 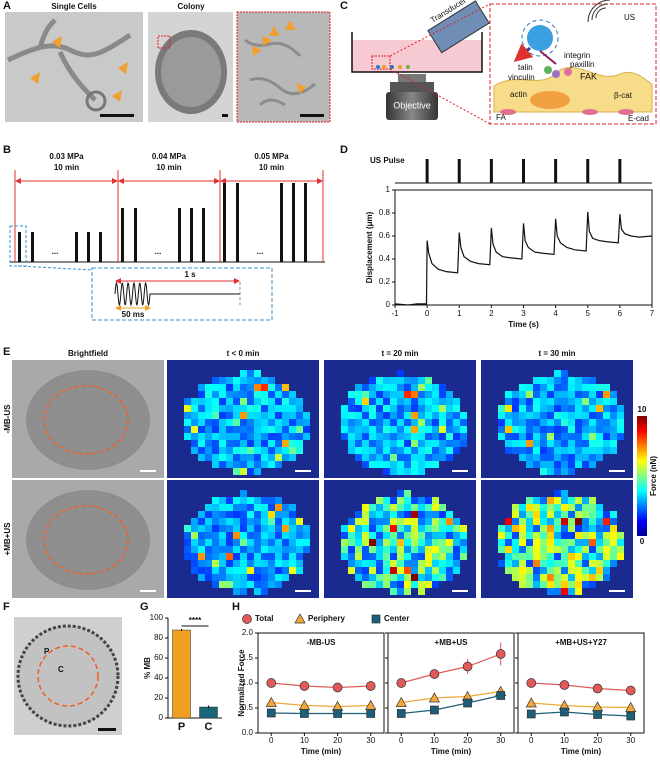 What do you see at coordinates (642, 476) in the screenshot?
I see `colorbar` at bounding box center [642, 476].